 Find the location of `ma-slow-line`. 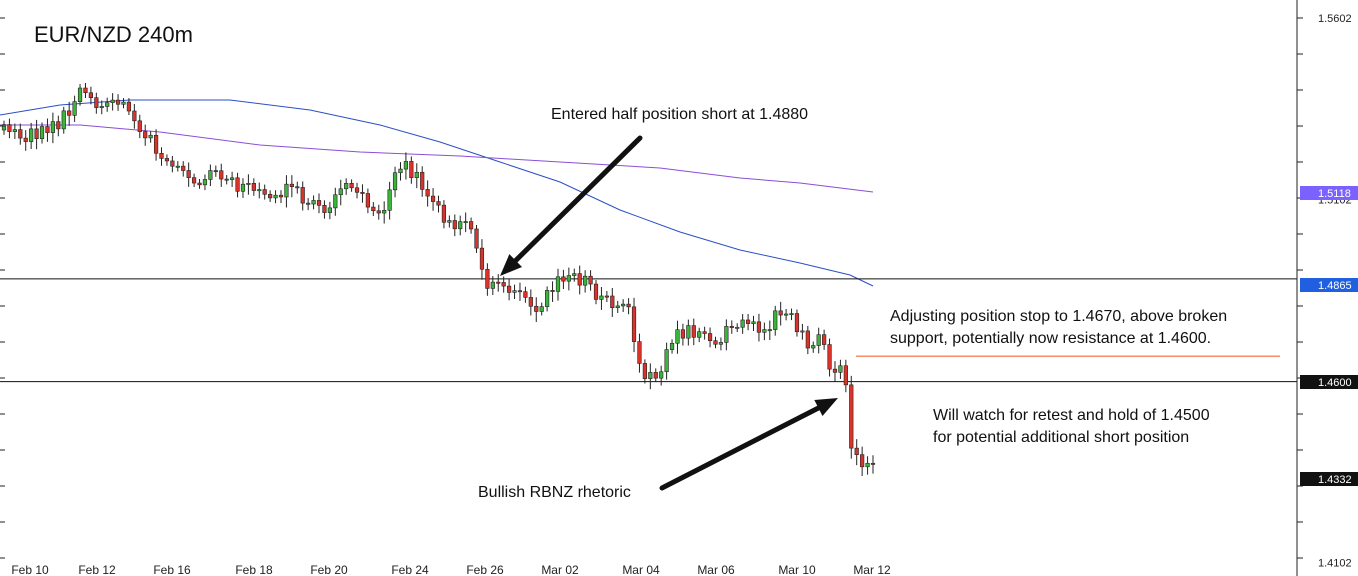

ma-slow-line is located at coordinates (437, 158).